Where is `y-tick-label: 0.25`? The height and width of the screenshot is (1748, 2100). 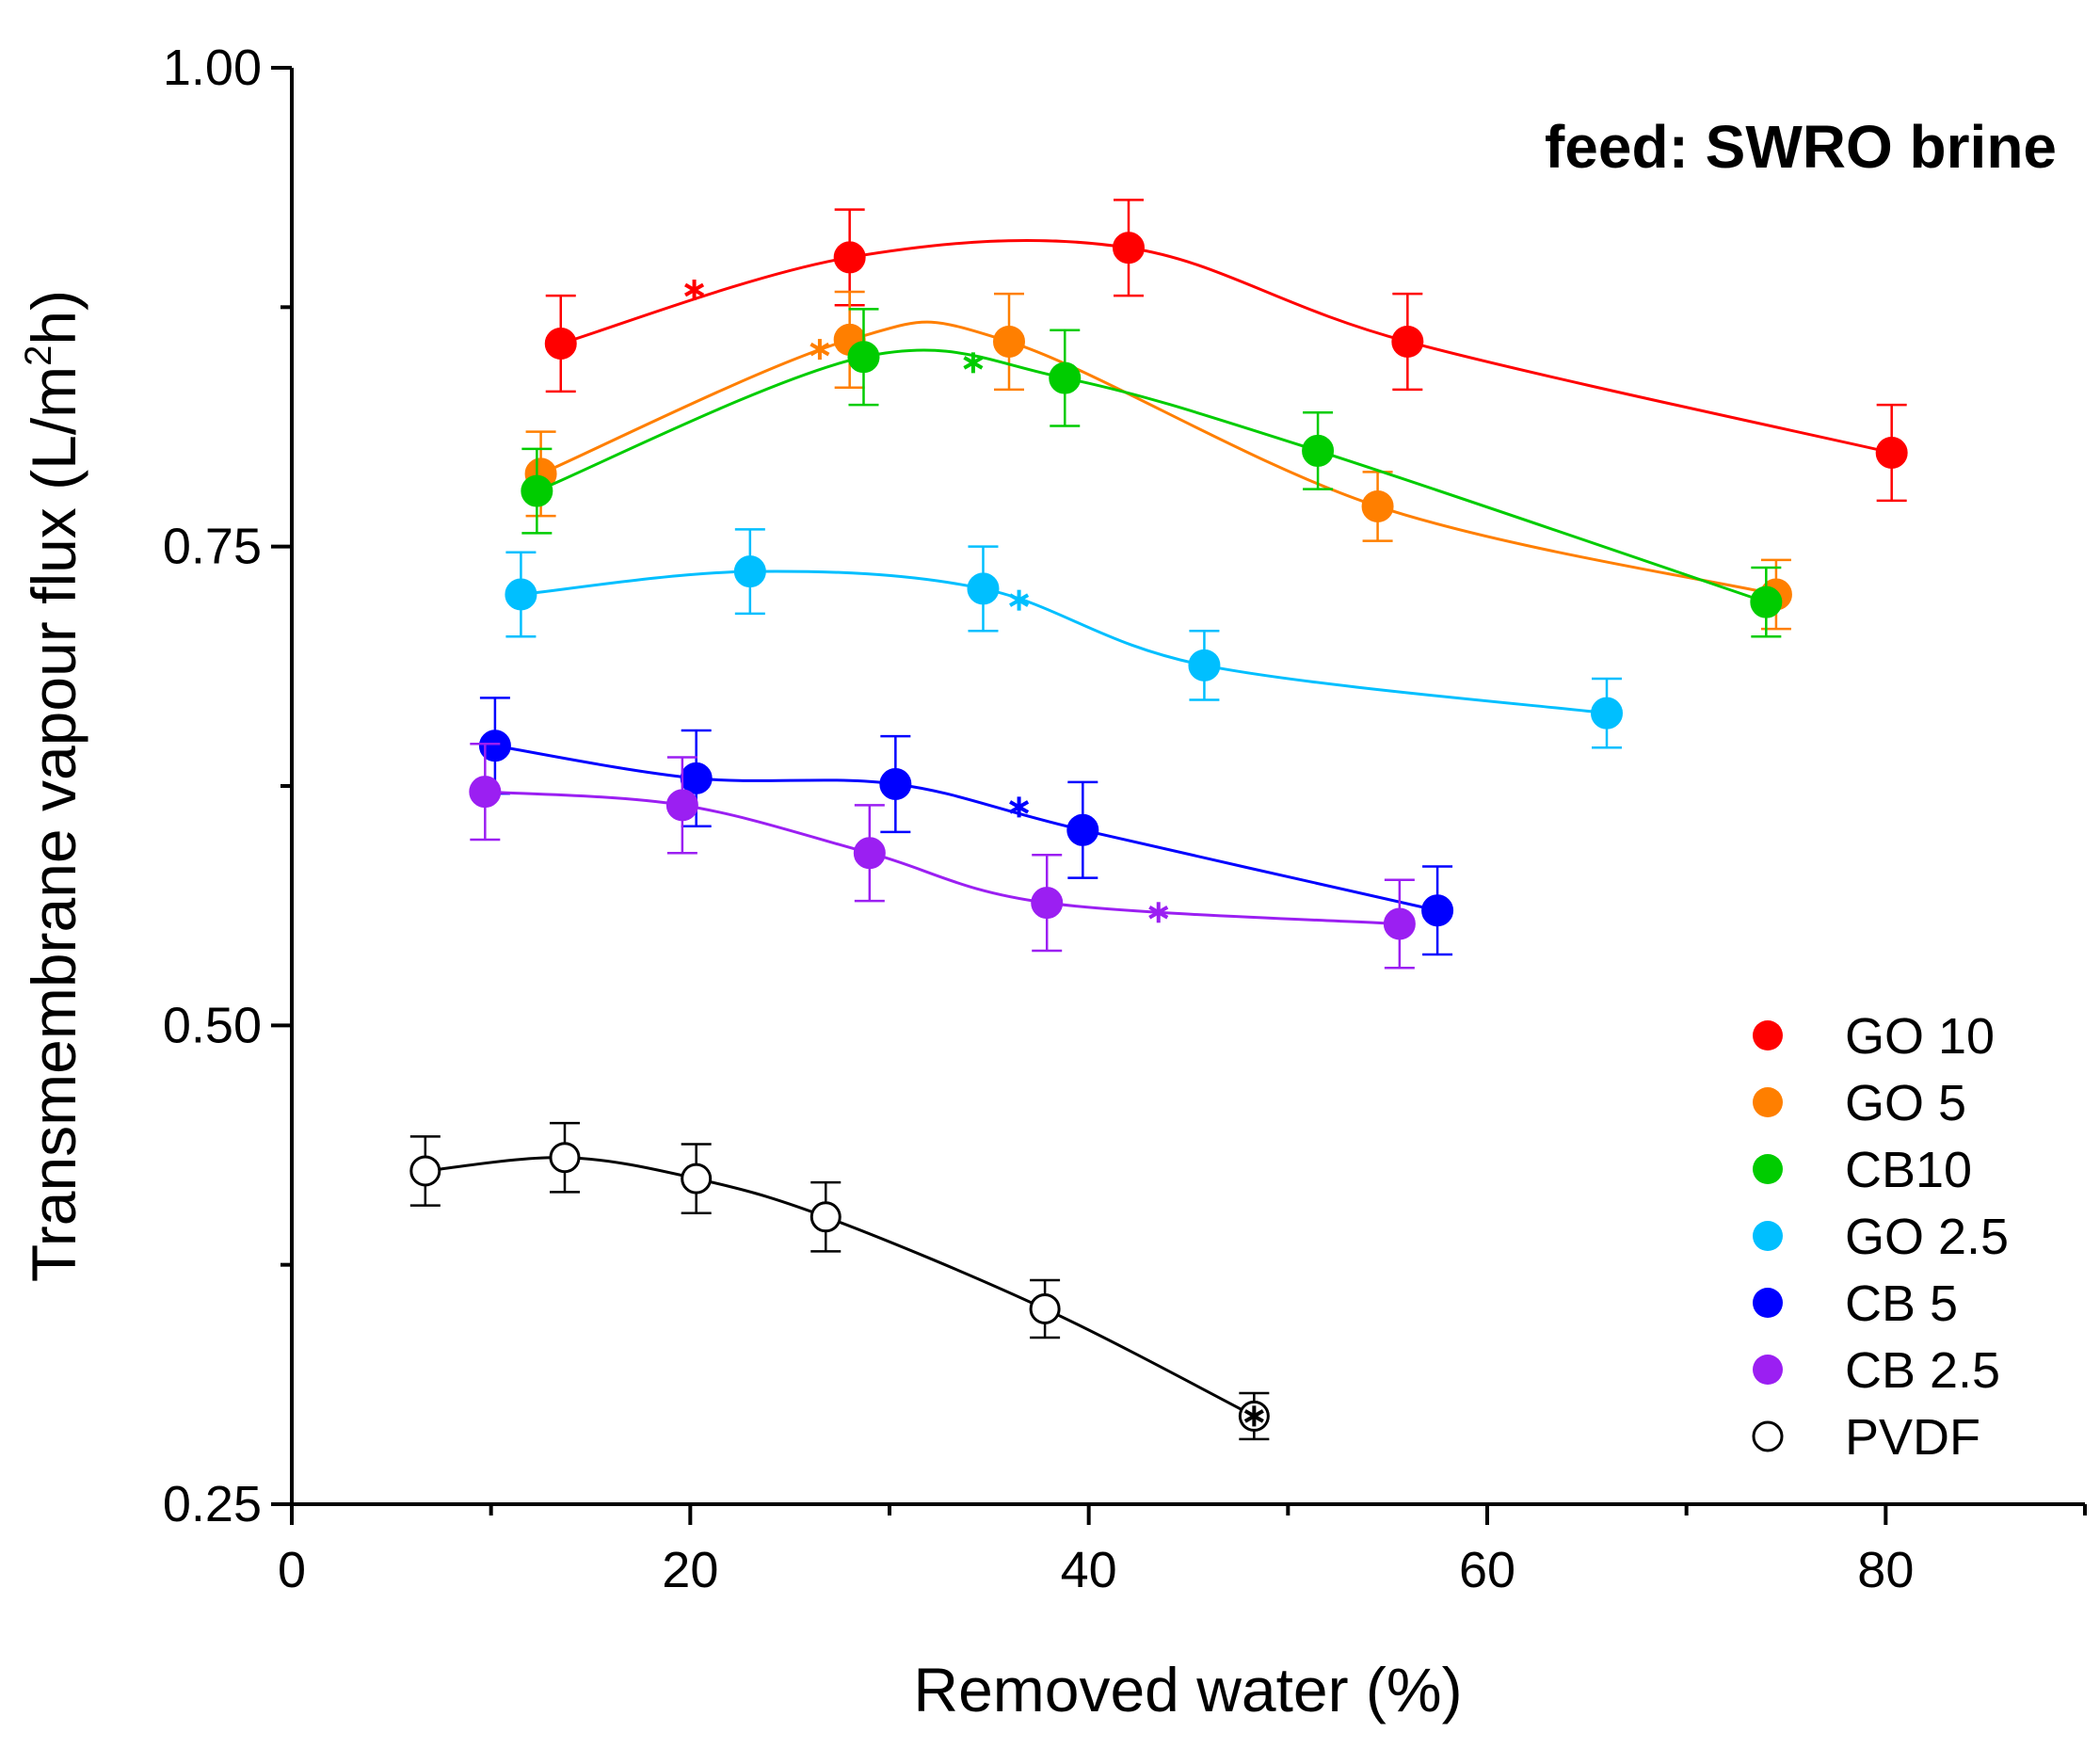 y-tick-label: 0.25 is located at coordinates (212, 1504).